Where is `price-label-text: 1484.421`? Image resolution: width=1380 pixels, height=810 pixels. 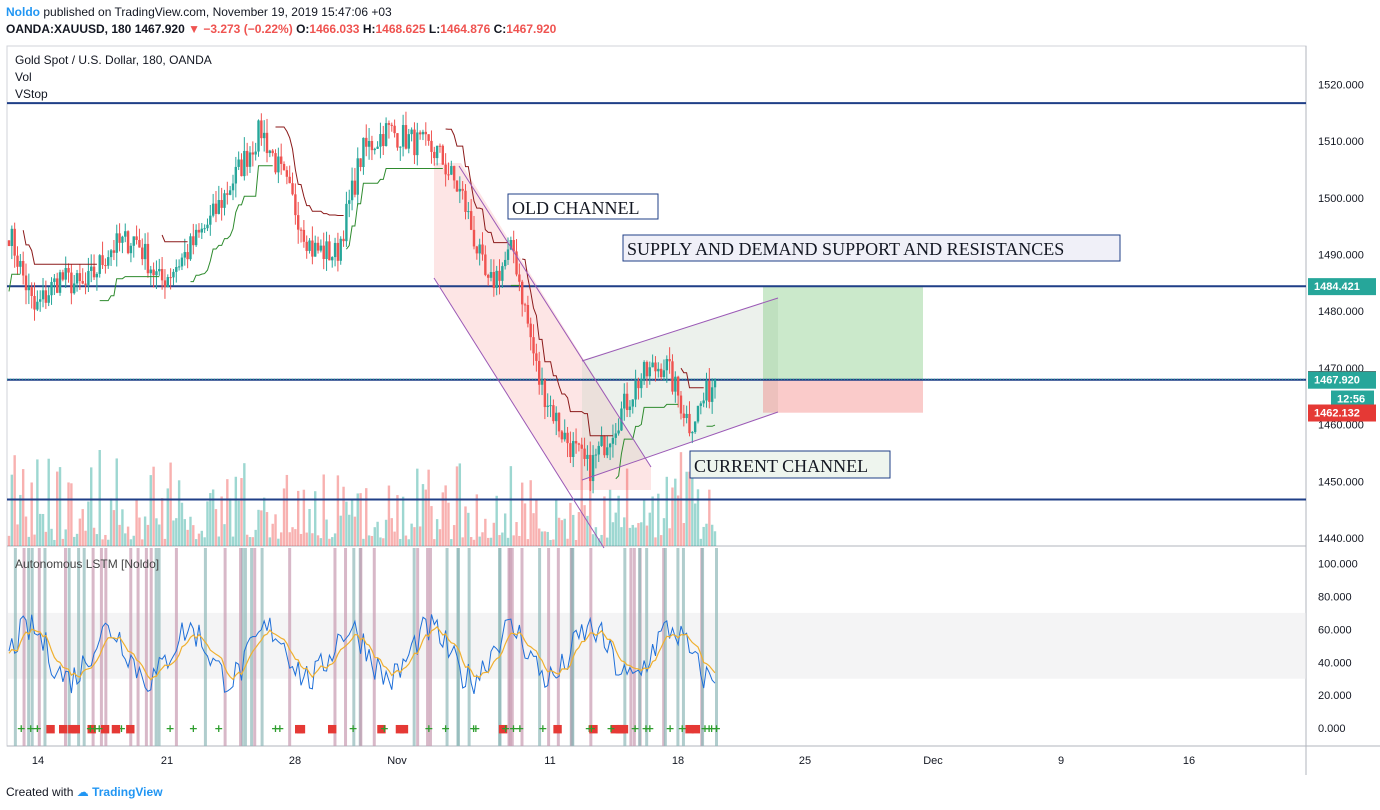
price-label-text: 1484.421 is located at coordinates (1337, 287).